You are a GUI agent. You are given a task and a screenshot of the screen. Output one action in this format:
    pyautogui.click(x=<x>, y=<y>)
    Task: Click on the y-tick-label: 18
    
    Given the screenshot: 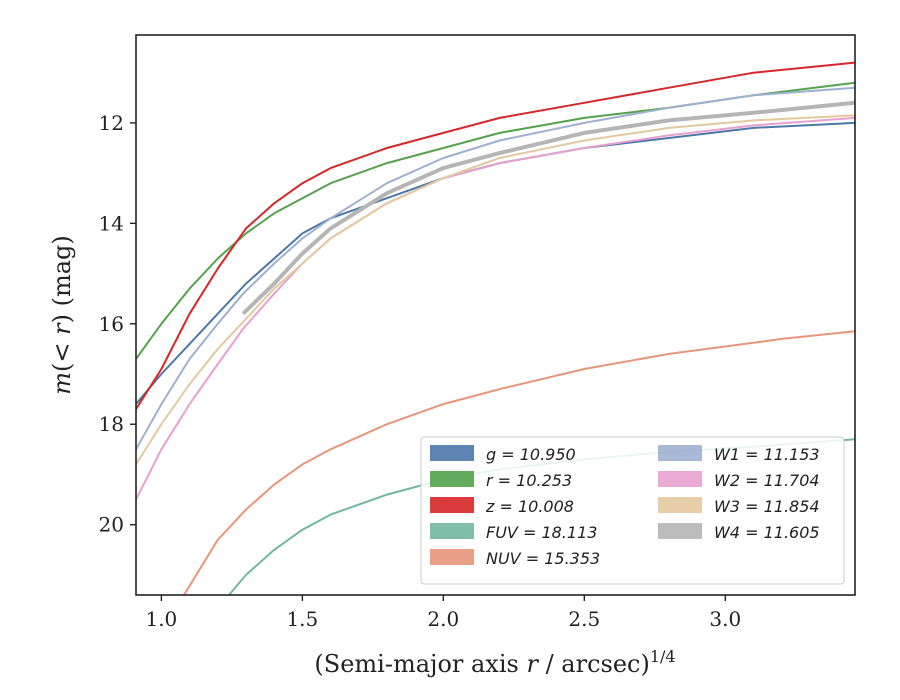 What is the action you would take?
    pyautogui.click(x=111, y=424)
    